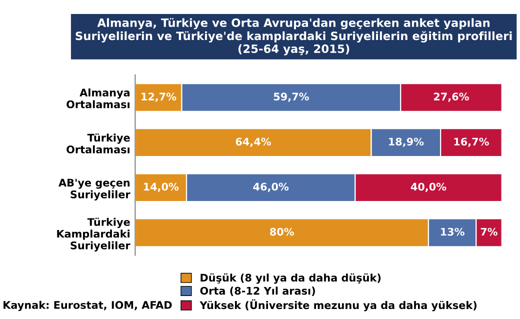  Describe the element at coordinates (428, 187) in the screenshot. I see `data-label: 40,0%` at that location.